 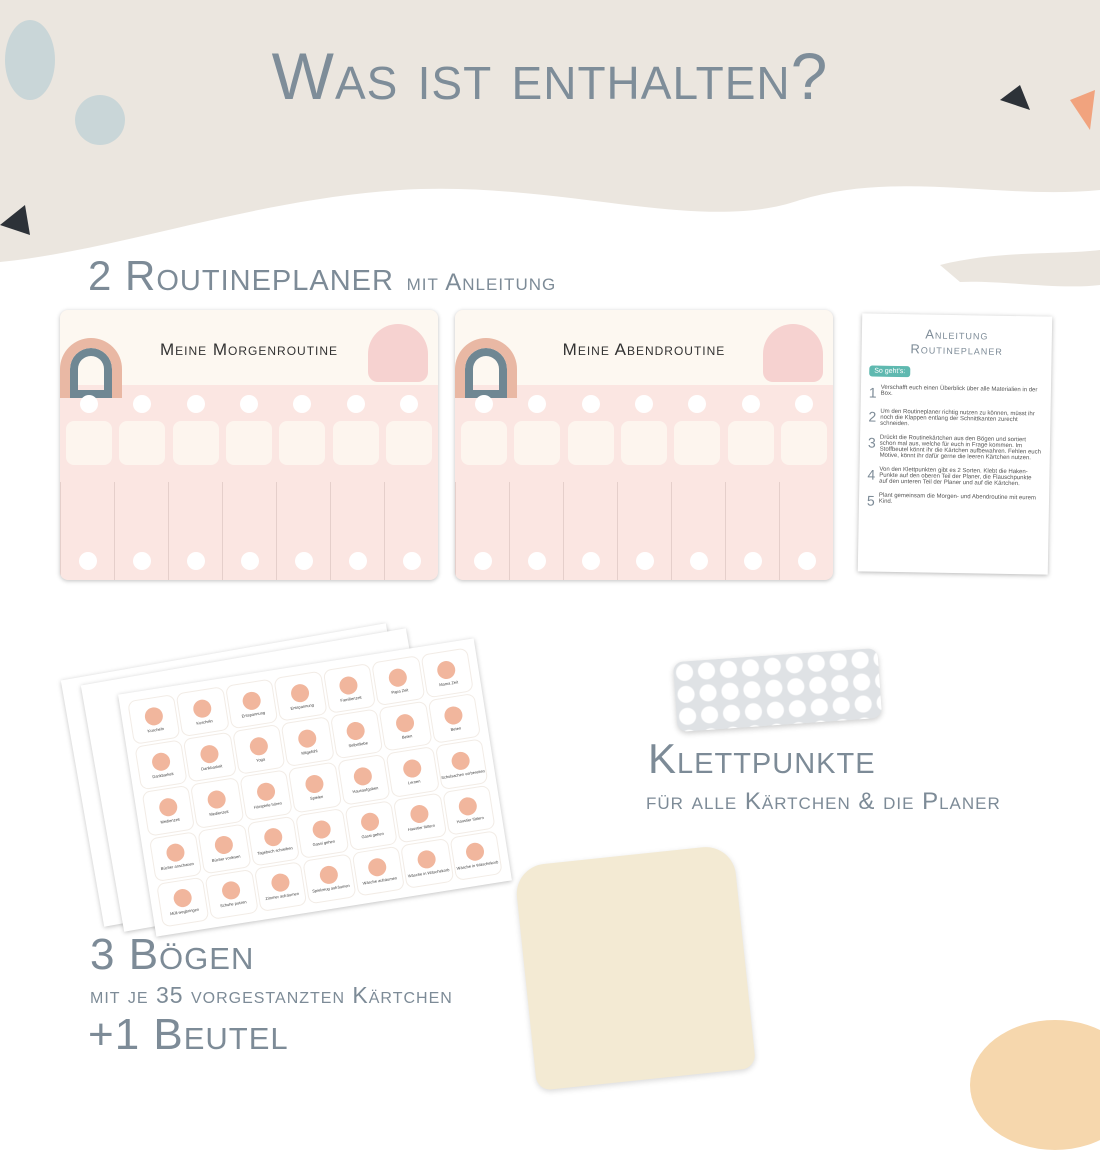 What do you see at coordinates (170, 820) in the screenshot?
I see `card-label: Medienzeit` at bounding box center [170, 820].